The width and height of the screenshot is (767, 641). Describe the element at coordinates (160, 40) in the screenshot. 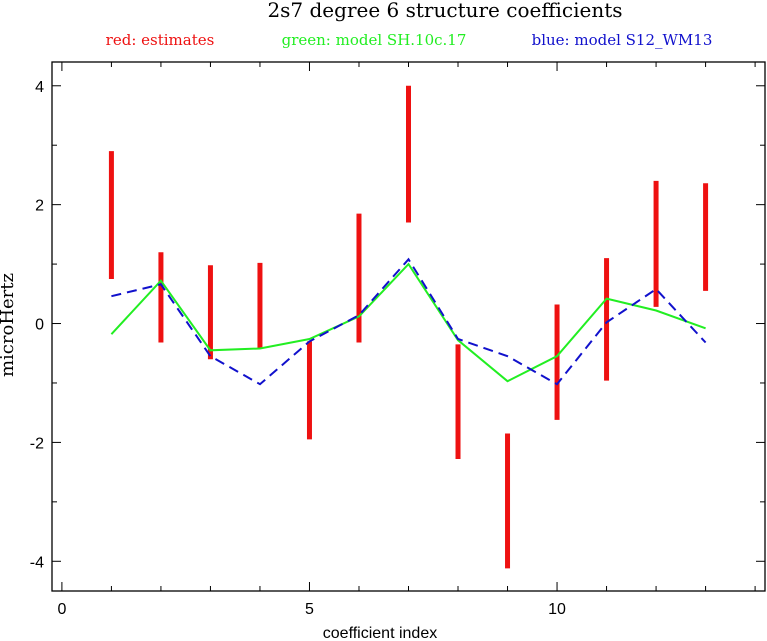

I see `legend-estimates: red: estimates` at that location.